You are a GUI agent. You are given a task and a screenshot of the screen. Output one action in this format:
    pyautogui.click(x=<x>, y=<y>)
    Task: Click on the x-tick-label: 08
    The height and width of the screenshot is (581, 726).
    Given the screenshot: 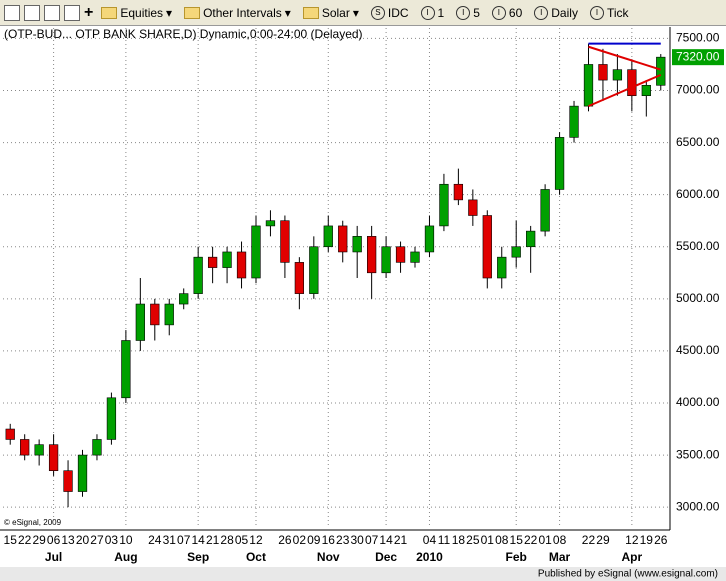 What is the action you would take?
    pyautogui.click(x=560, y=540)
    